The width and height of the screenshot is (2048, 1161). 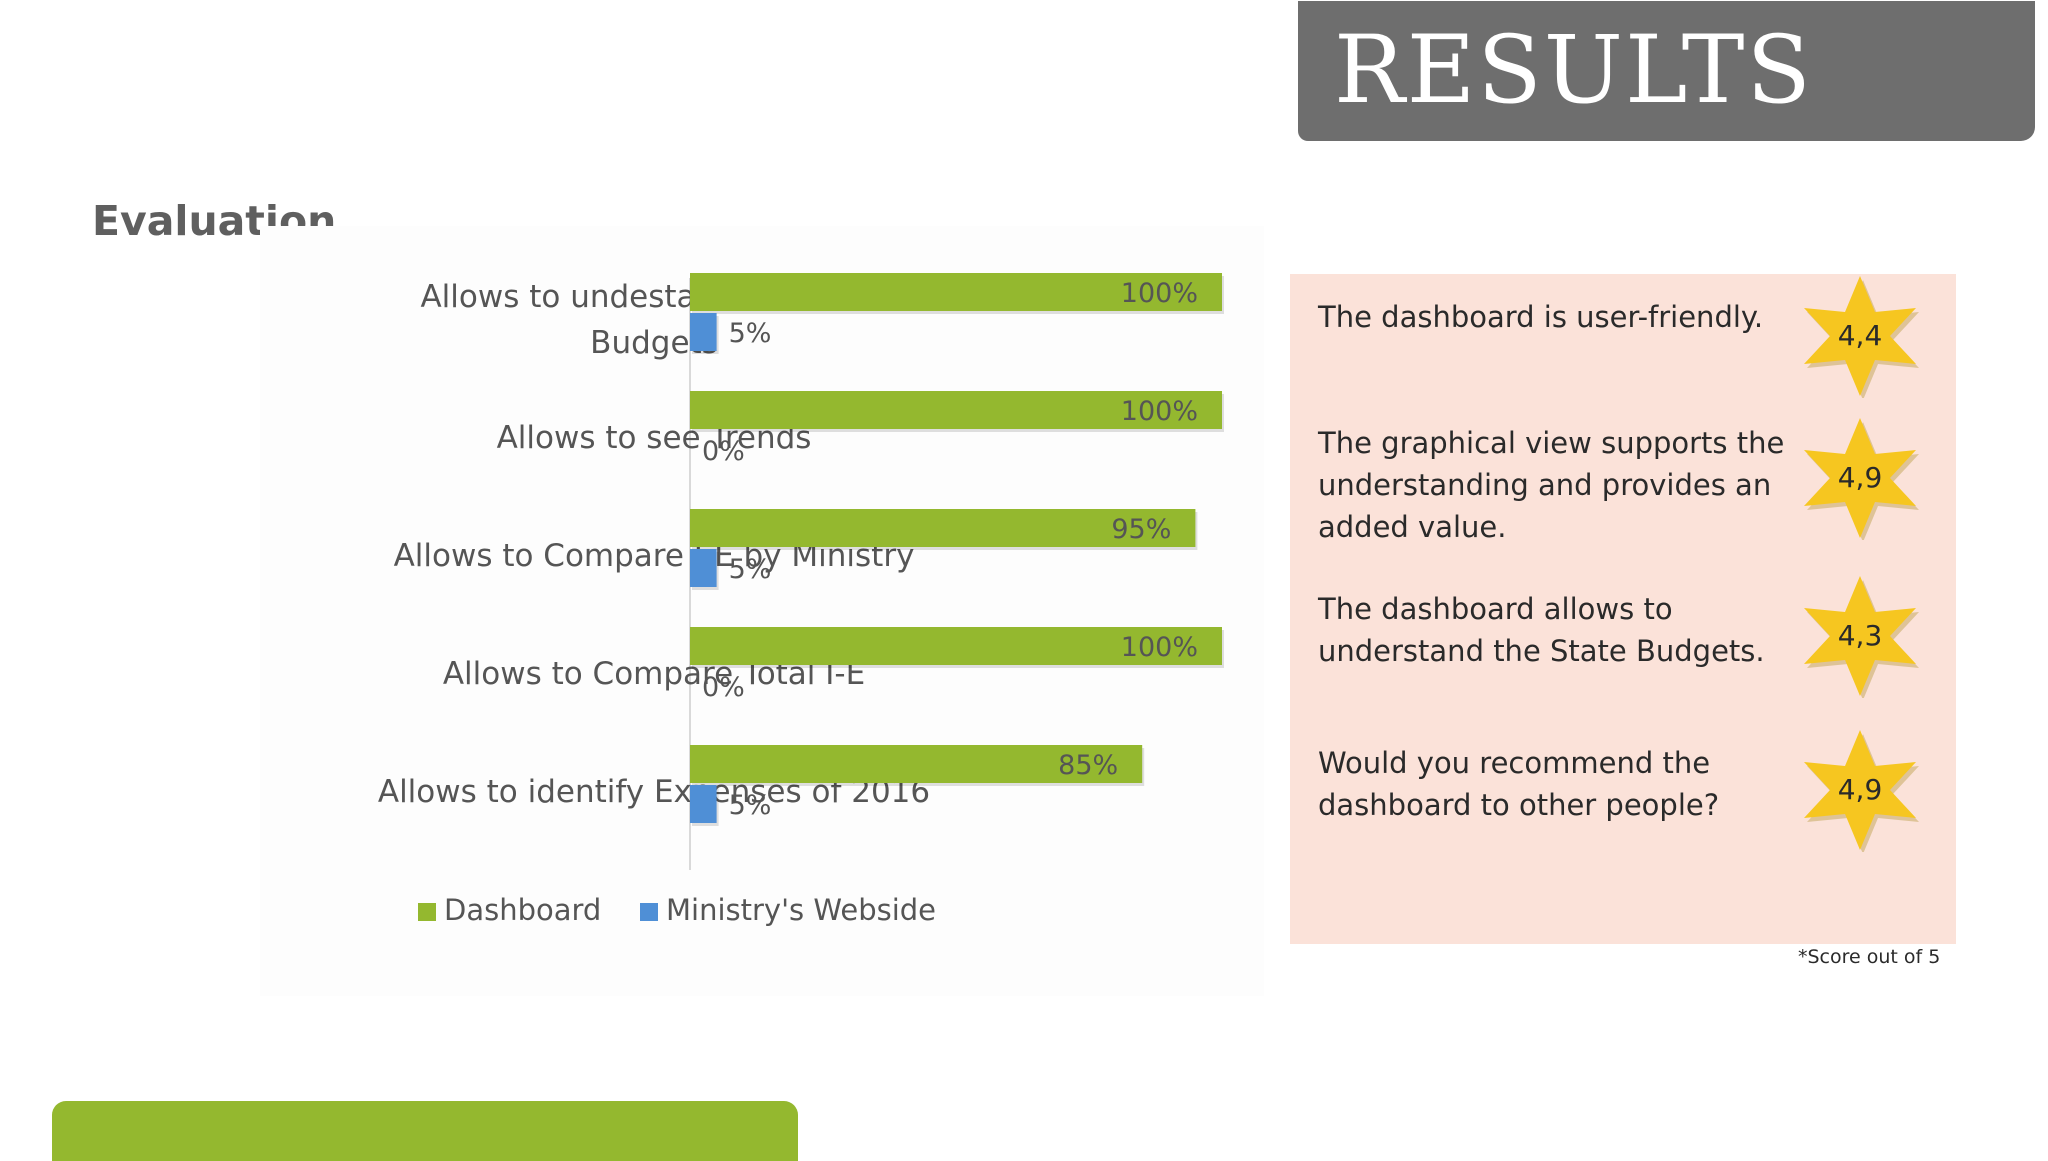 I want to click on score-value-1: 4,4, so click(x=1860, y=335).